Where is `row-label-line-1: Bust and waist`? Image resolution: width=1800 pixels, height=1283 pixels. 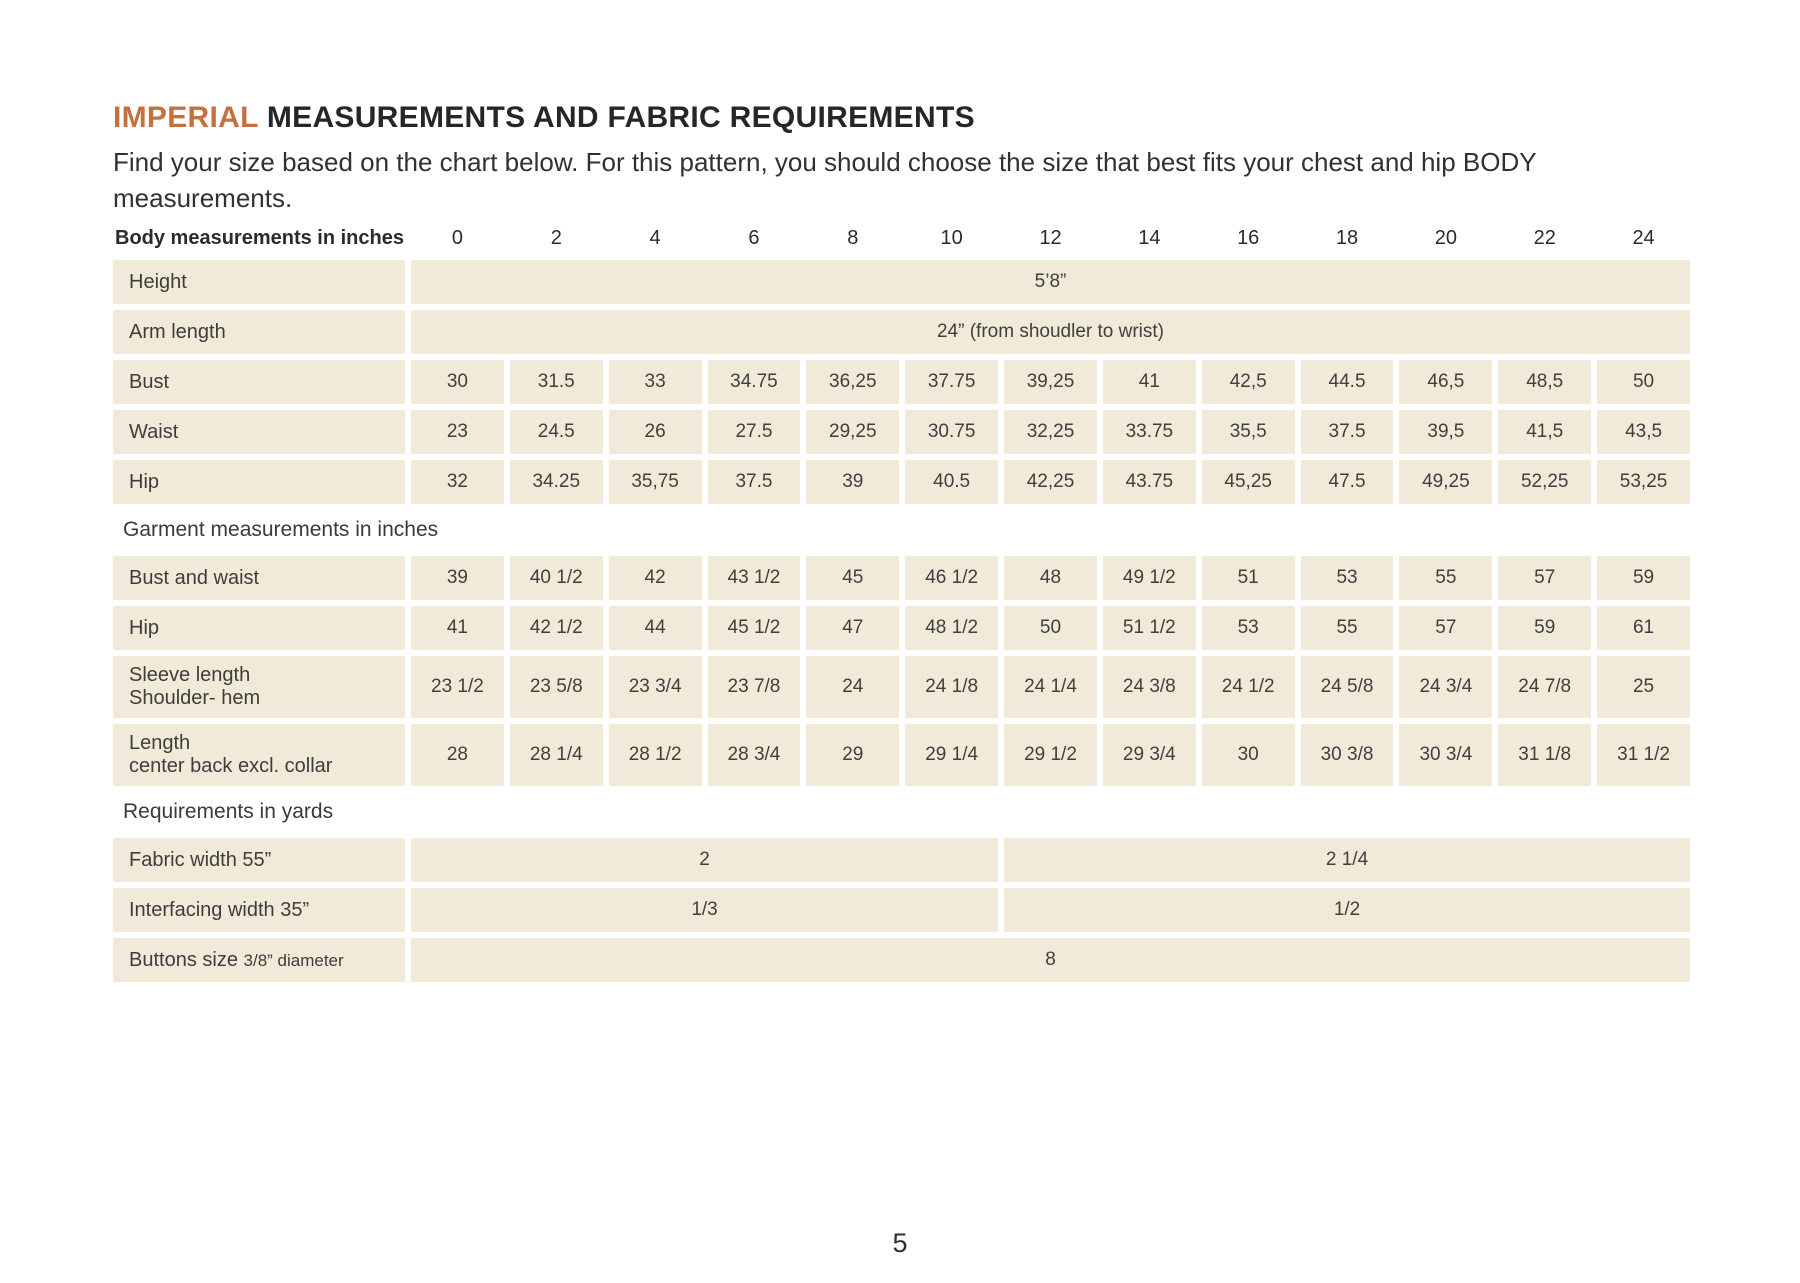
row-label-line-1: Bust and waist is located at coordinates (194, 577).